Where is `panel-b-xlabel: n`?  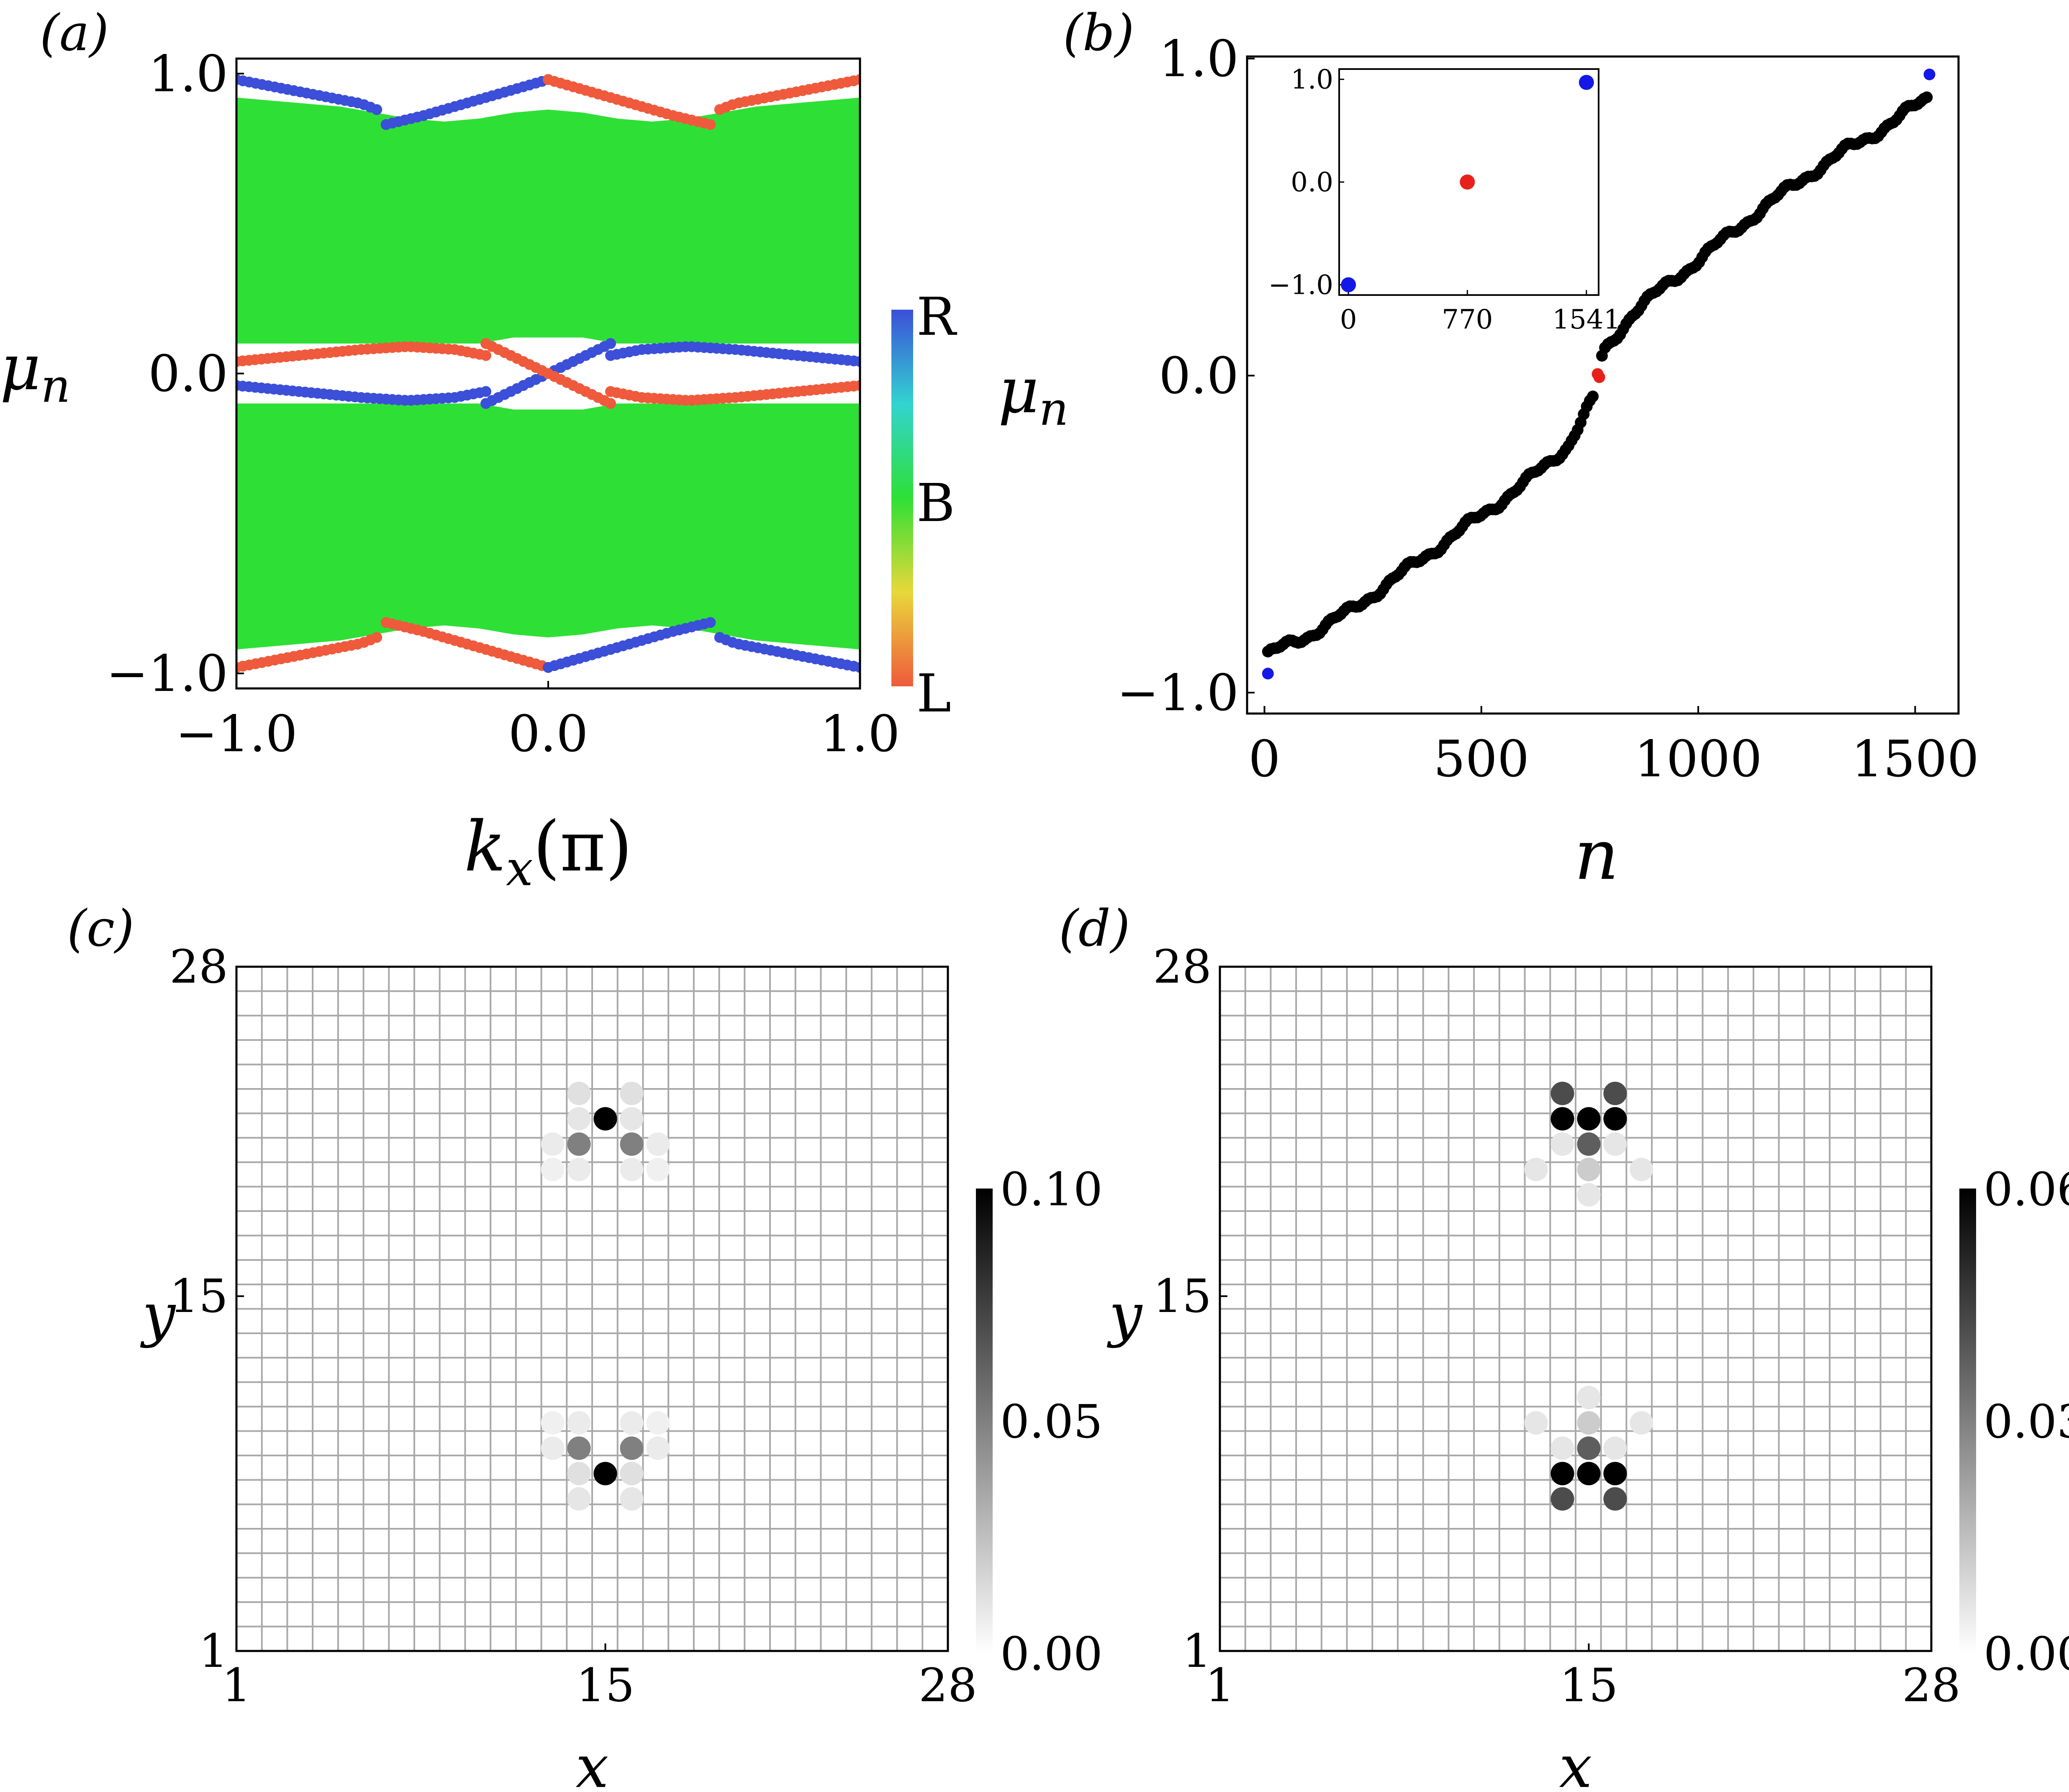
panel-b-xlabel: n is located at coordinates (1596, 855).